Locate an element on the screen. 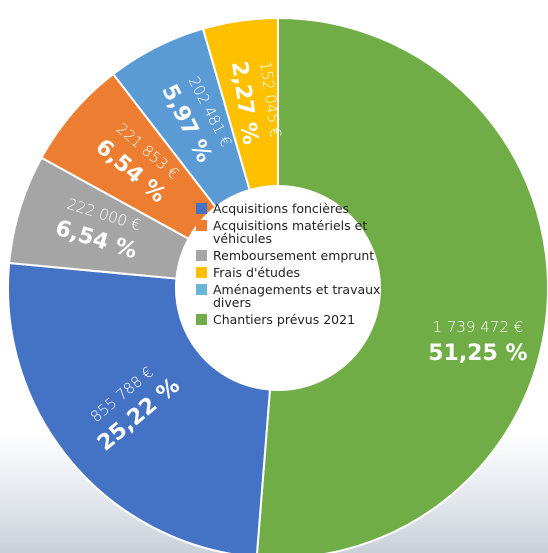  slice is located at coordinates (240, 104).